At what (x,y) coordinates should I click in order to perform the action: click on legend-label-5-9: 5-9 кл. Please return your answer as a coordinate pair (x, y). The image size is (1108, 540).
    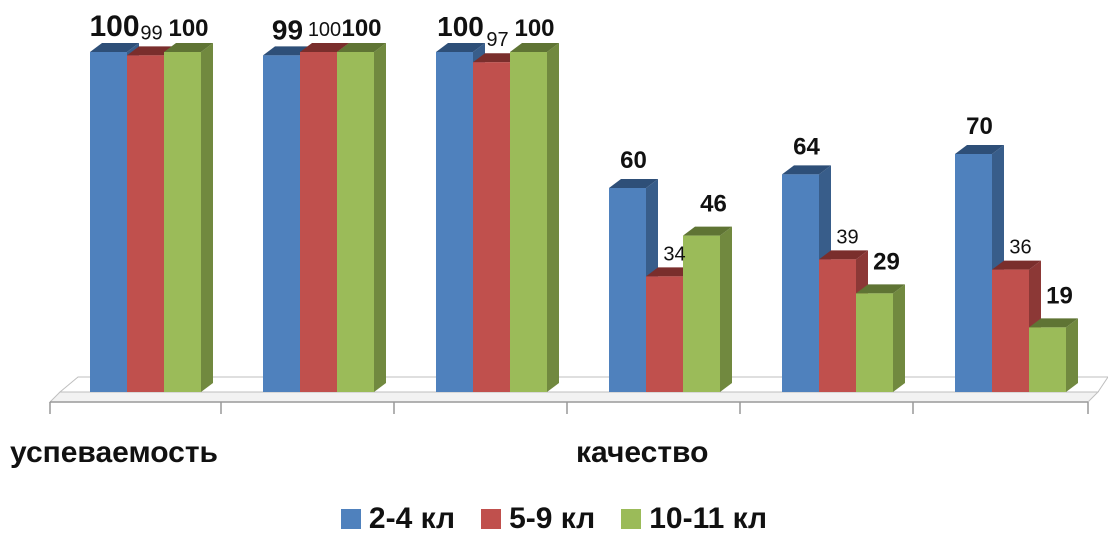
    Looking at the image, I should click on (552, 518).